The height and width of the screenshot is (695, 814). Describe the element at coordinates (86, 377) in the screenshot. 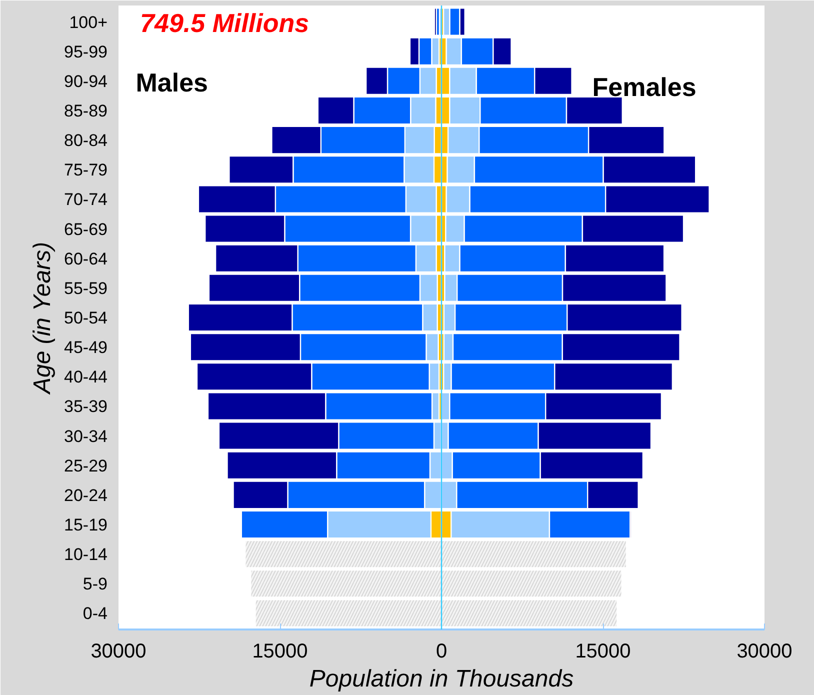

I see `y-tick-label: 40-44` at that location.